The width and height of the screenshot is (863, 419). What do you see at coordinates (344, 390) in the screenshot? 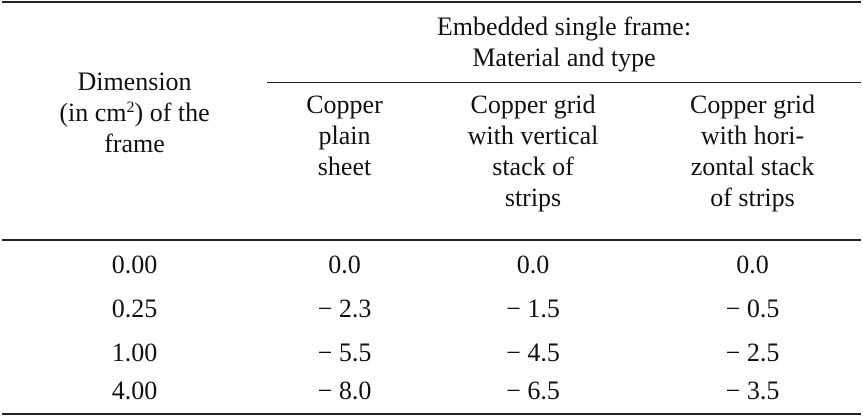
I see `cell-copper-plain-sheet: − 8.0` at bounding box center [344, 390].